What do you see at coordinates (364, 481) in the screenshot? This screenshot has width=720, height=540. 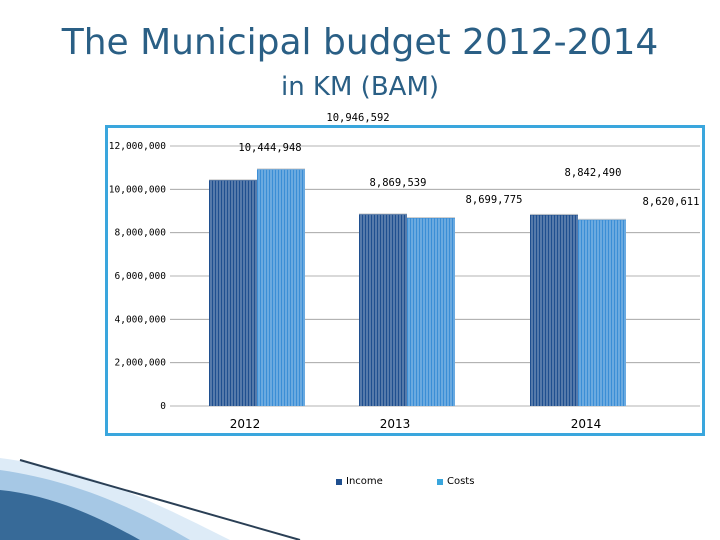 I see `legend-label-income: Income` at bounding box center [364, 481].